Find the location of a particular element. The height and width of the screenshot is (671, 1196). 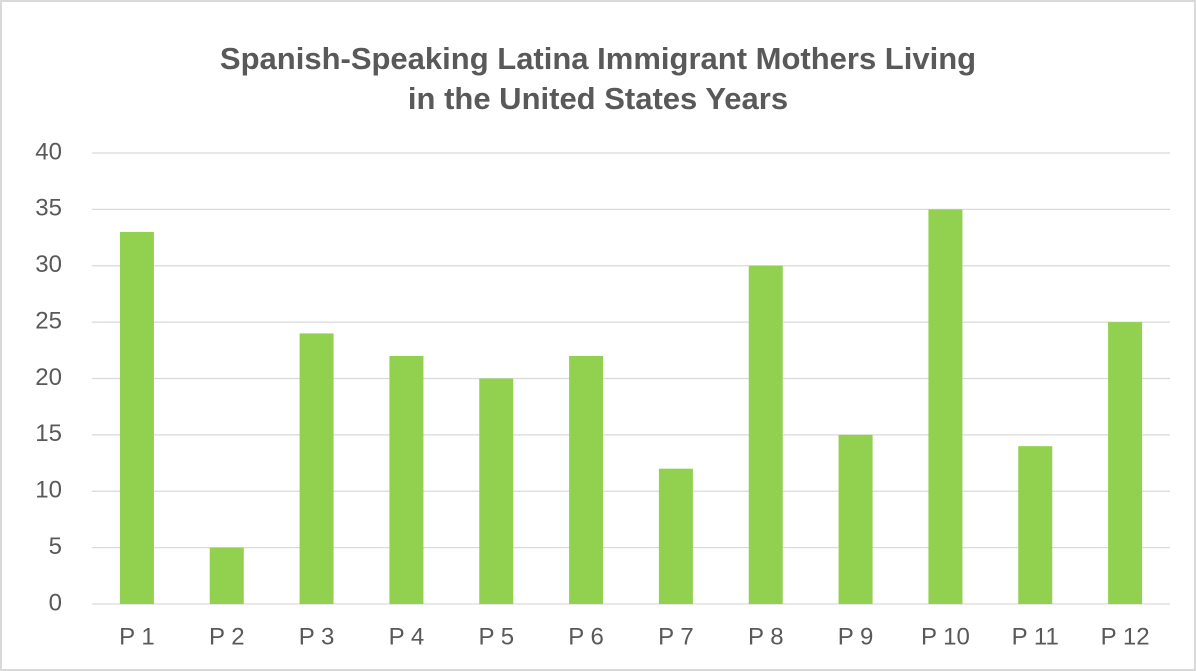

y-tick-label: 15 is located at coordinates (48, 433).